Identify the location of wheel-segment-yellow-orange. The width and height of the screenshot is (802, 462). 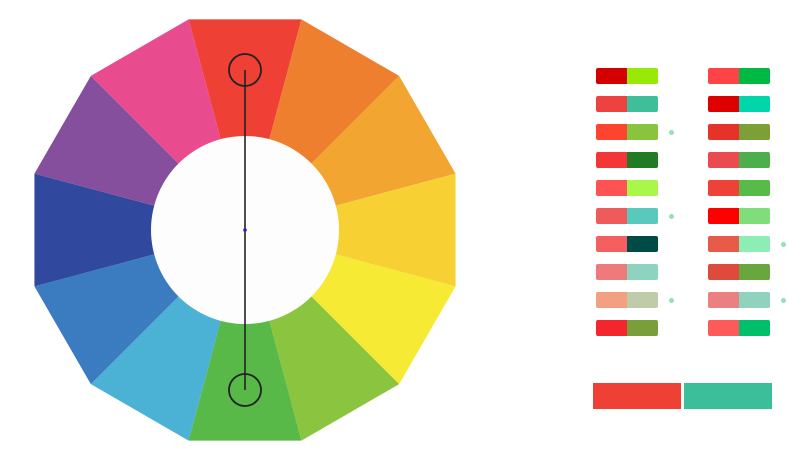
(350, 230).